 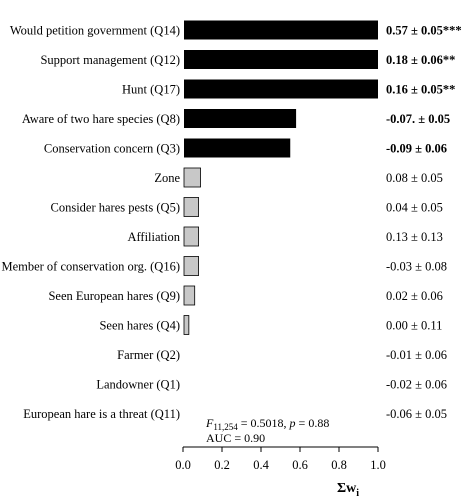 What do you see at coordinates (101, 414) in the screenshot?
I see `category-label-european-hare-is-a-threat-q11: European hare is a threat (Q11)` at bounding box center [101, 414].